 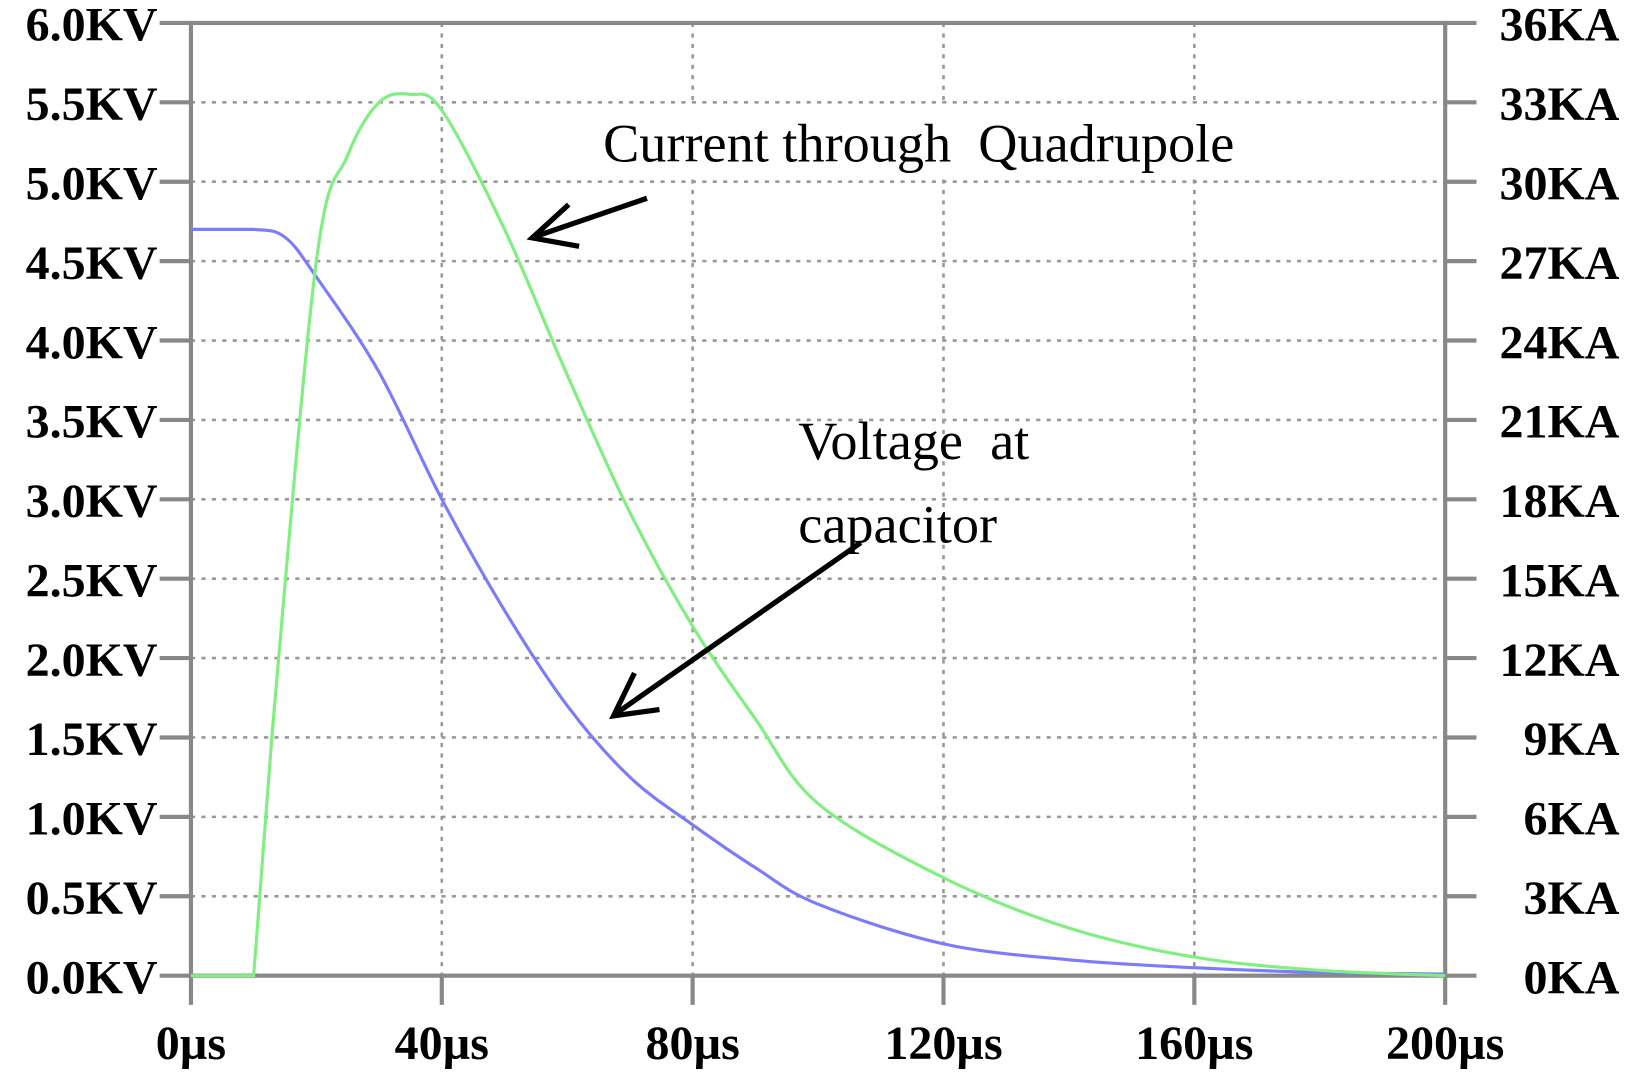 I want to click on x-tick-label: 200µs, so click(x=1445, y=1043).